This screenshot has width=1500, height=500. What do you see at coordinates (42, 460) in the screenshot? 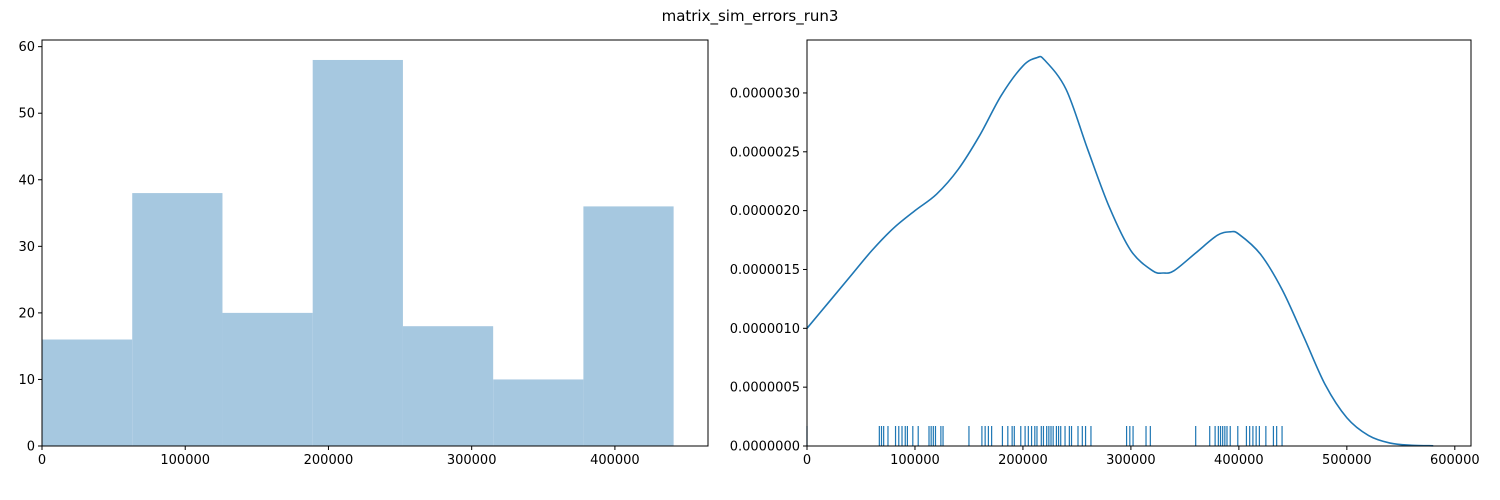
I see `histogram-xtick-label: 0` at bounding box center [42, 460].